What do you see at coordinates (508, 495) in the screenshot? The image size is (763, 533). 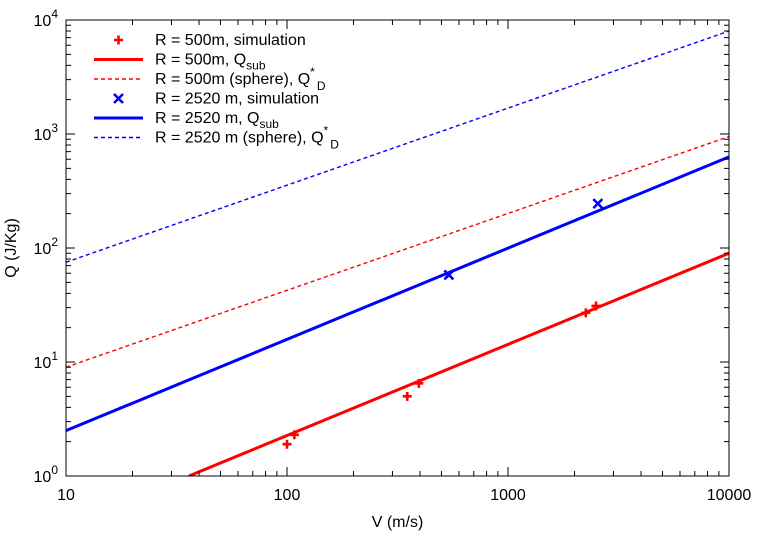 I see `x-tick-label: 1000` at bounding box center [508, 495].